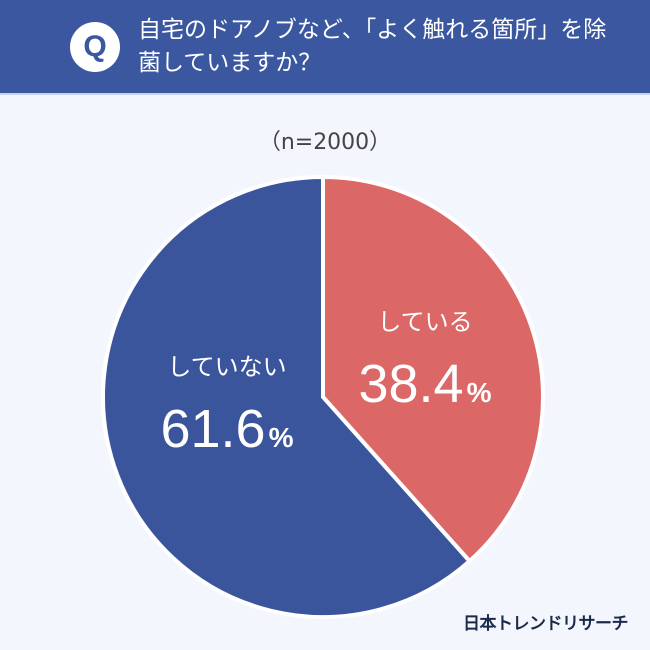  Describe the element at coordinates (95, 47) in the screenshot. I see `q-badge: Q` at that location.